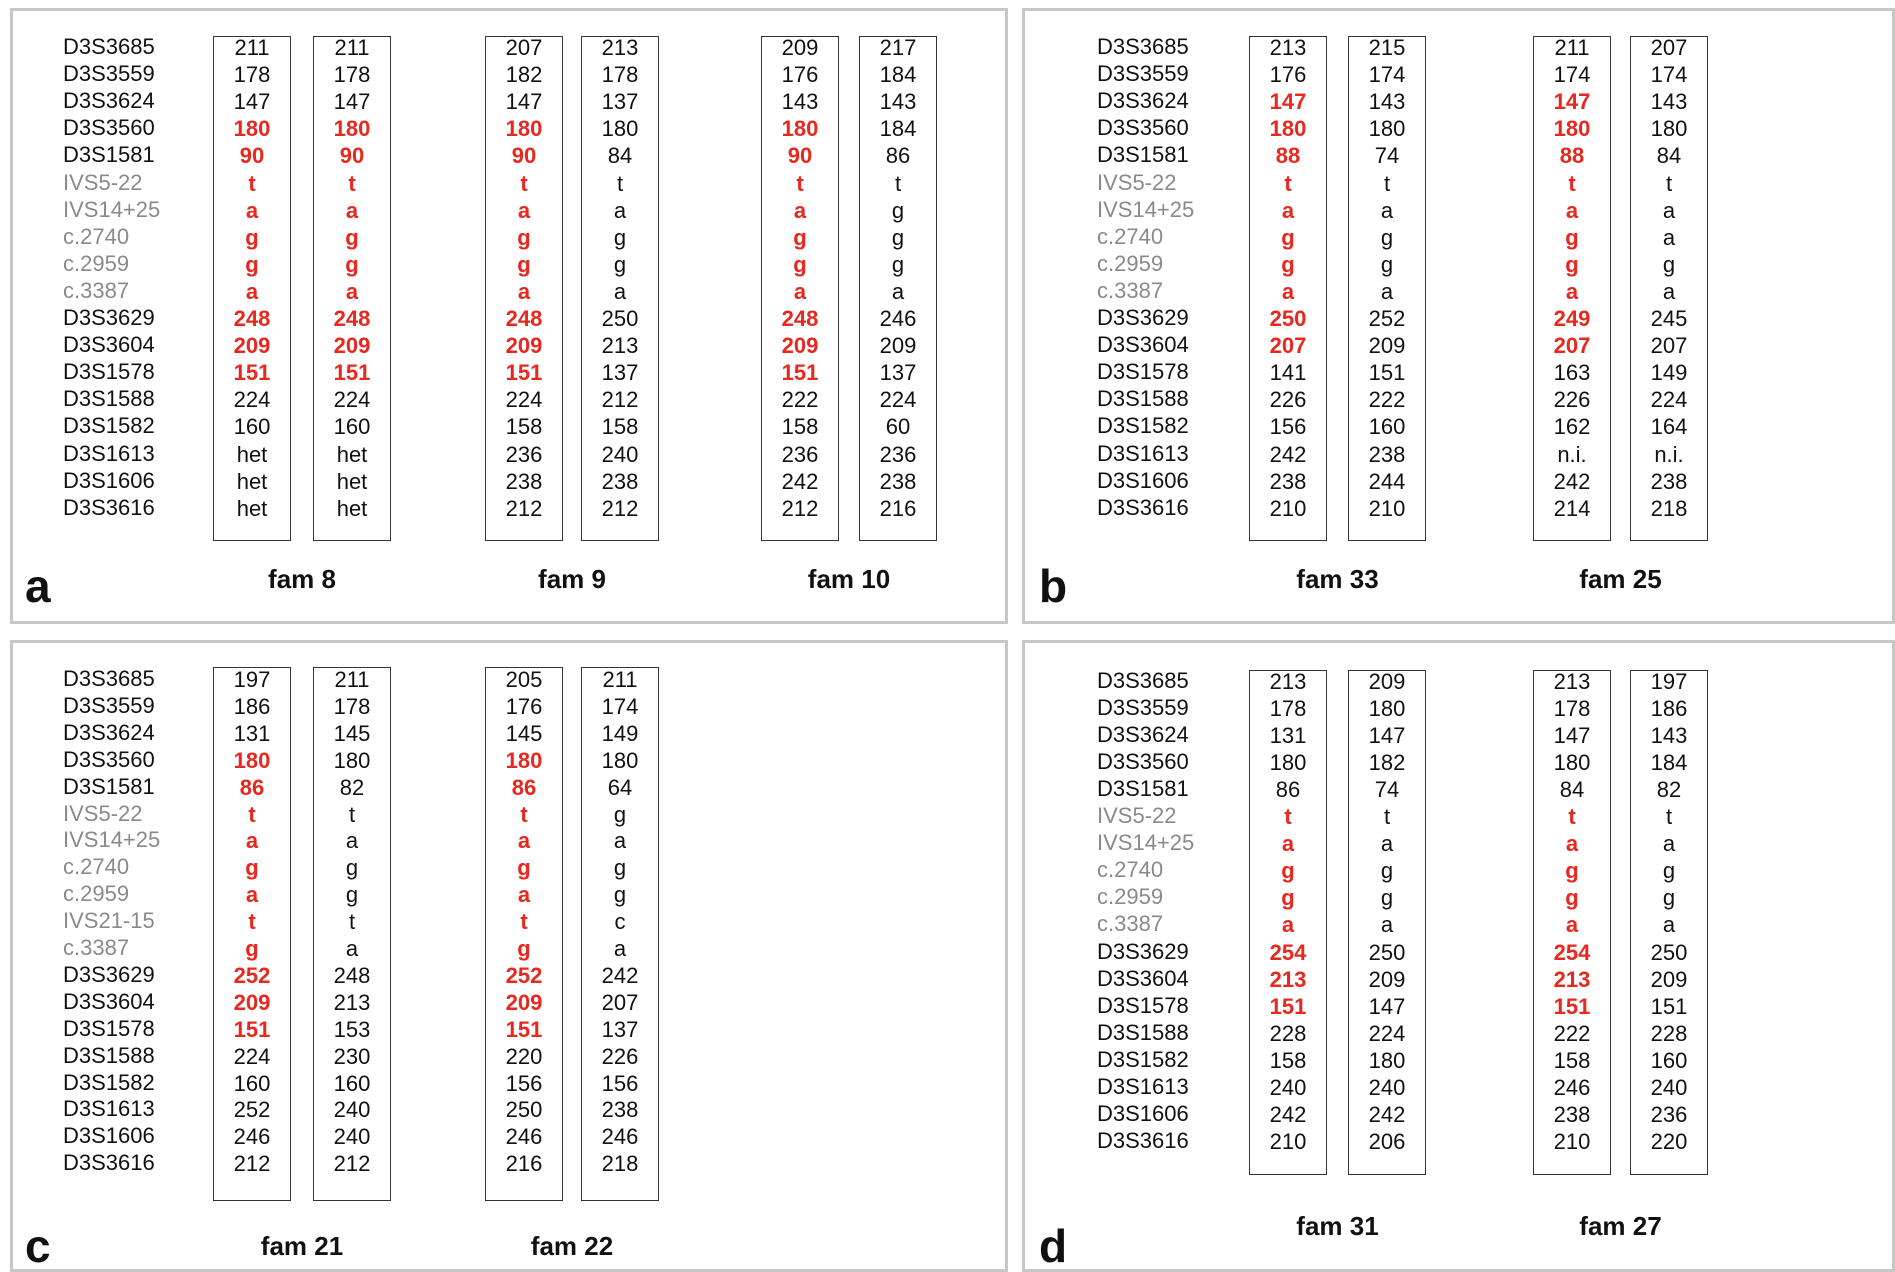 Image resolution: width=1895 pixels, height=1272 pixels. What do you see at coordinates (800, 156) in the screenshot?
I see `allele-value-shared: 90` at bounding box center [800, 156].